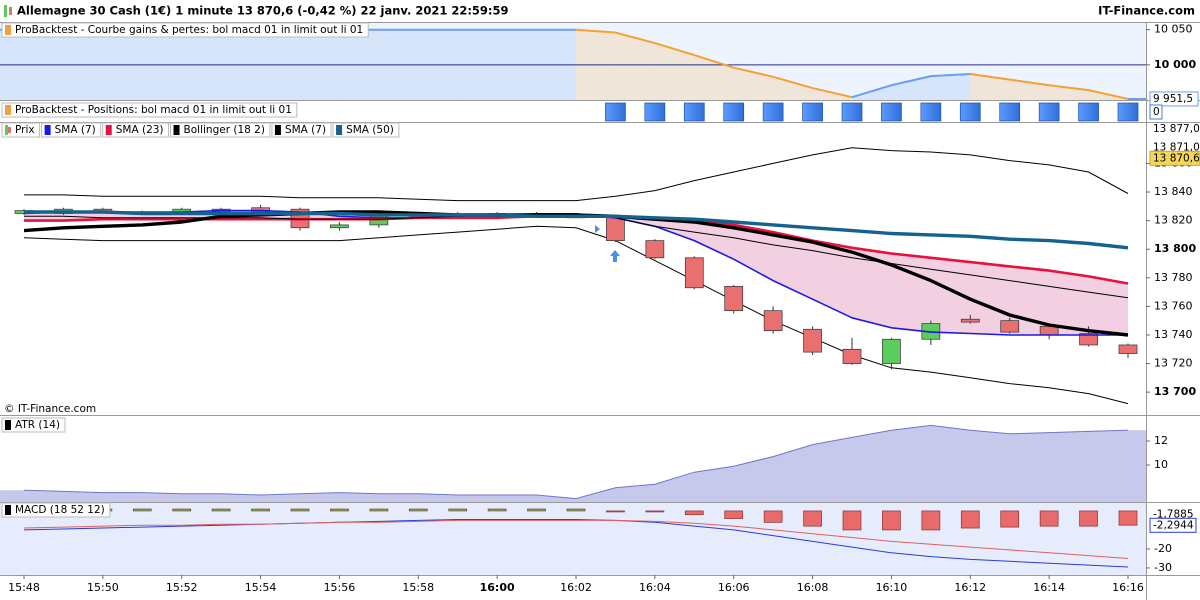  What do you see at coordinates (1176, 129) in the screenshot?
I see `price-marker-label: 13 877,0` at bounding box center [1176, 129].